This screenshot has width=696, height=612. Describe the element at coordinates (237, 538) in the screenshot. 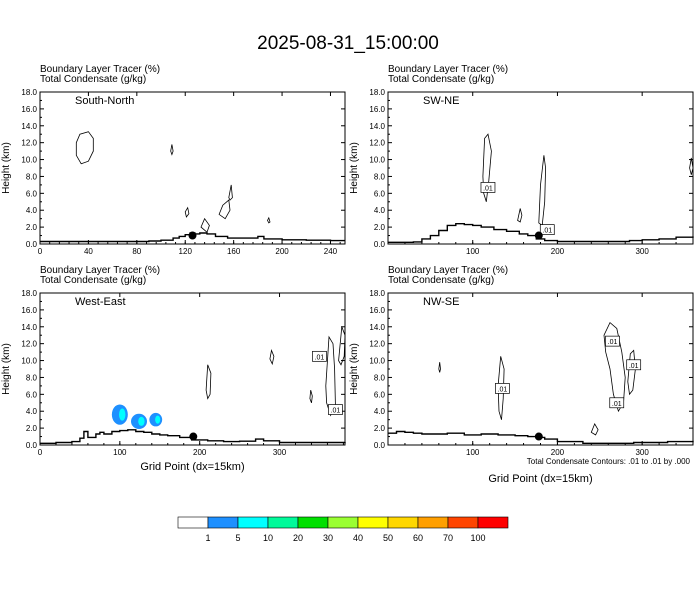

I see `colorbar-label: 5` at that location.